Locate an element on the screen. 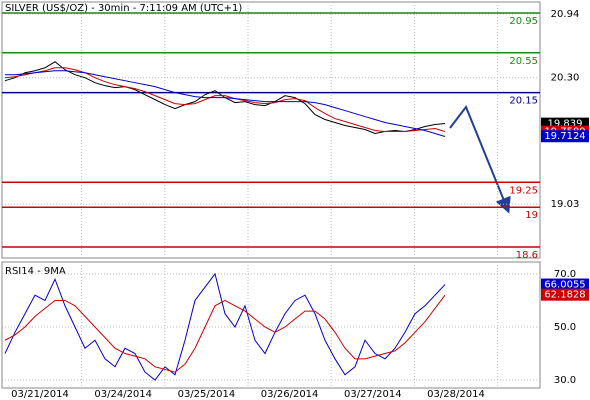  y-tick-label: 50.0 is located at coordinates (565, 327).